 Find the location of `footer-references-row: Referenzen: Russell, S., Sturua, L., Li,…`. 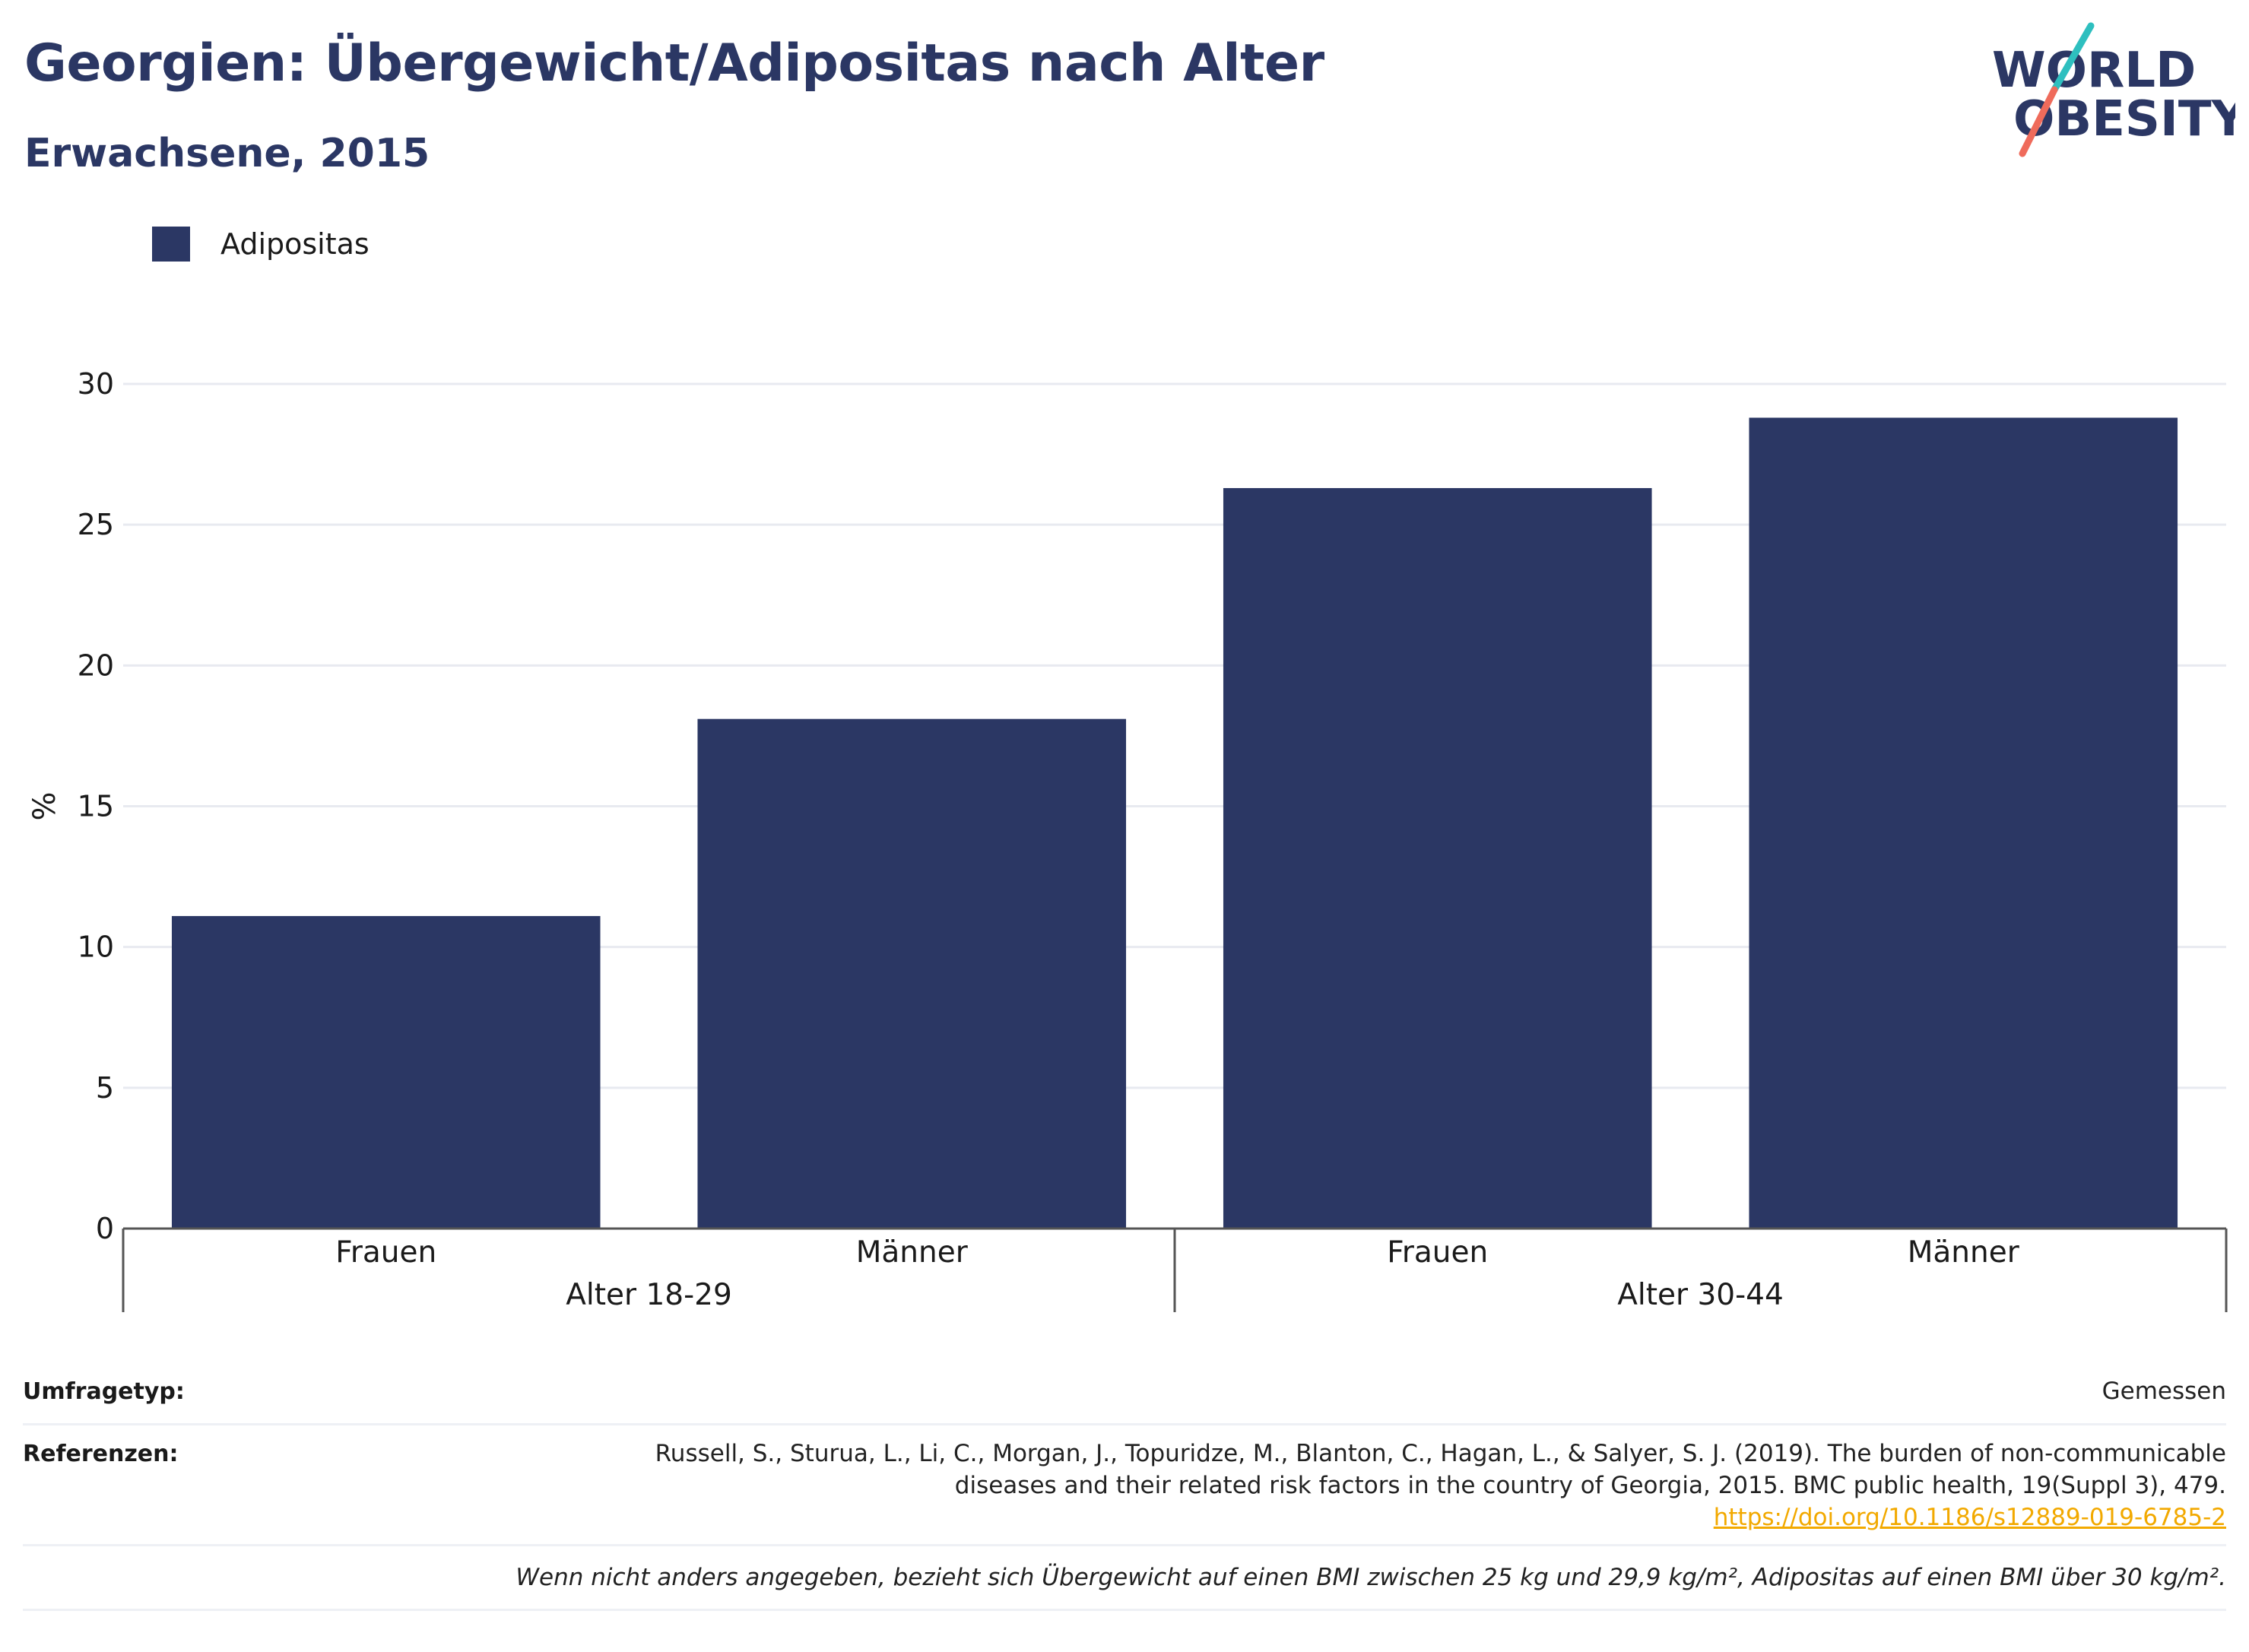

footer-references-row: Referenzen: Russell, S., Sturua, L., Li,… is located at coordinates (1124, 1485).